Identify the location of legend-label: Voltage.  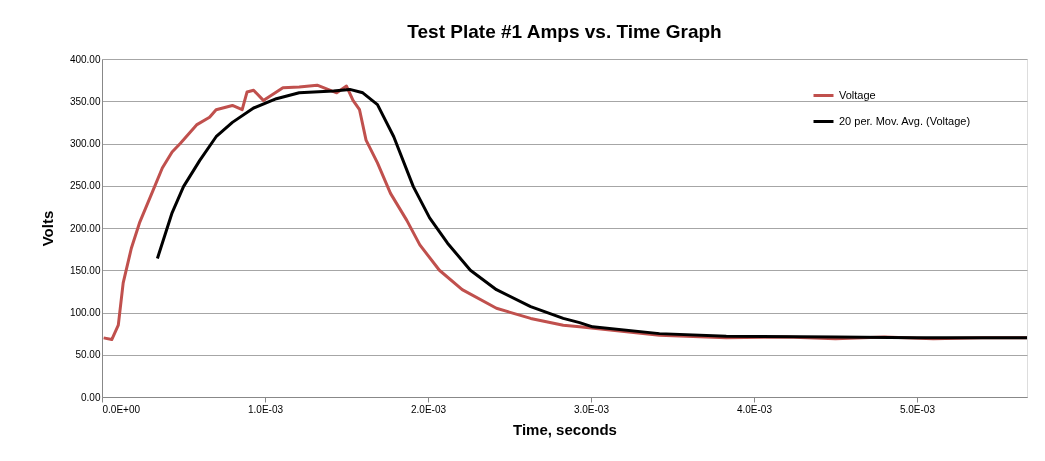
(857, 94).